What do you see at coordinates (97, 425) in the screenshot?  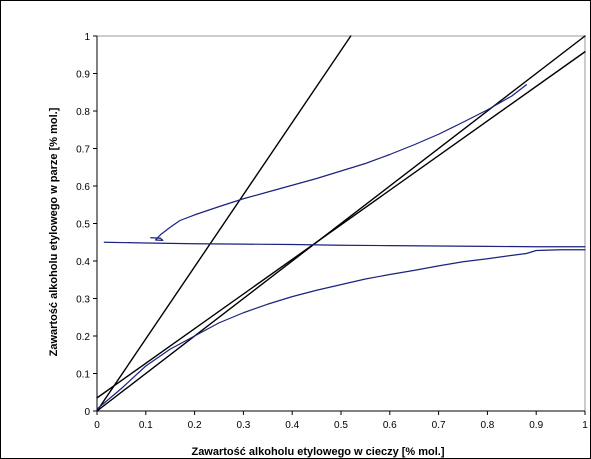 I see `x-tick-label: 0` at bounding box center [97, 425].